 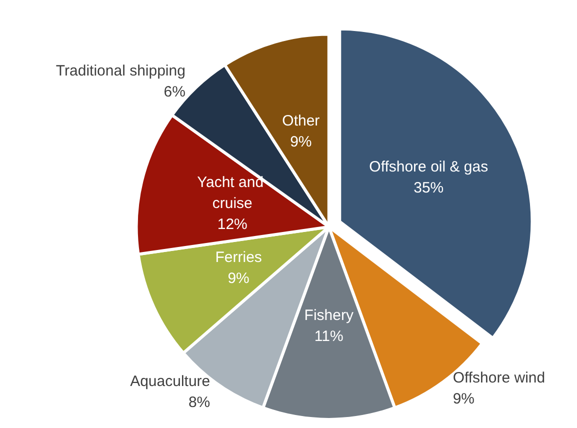 I want to click on slice-label: Offshore wind, so click(x=499, y=377).